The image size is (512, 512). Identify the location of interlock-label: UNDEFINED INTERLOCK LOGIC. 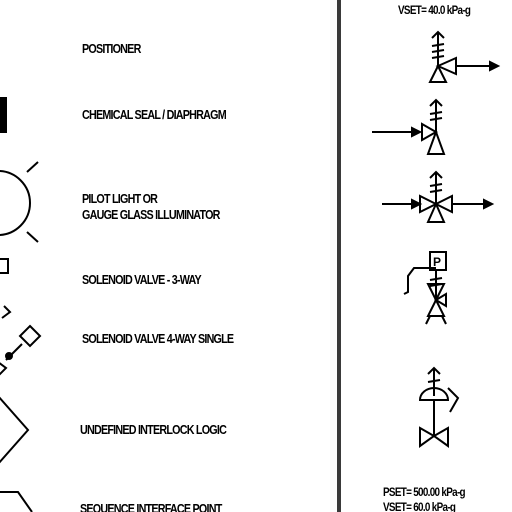
(153, 430).